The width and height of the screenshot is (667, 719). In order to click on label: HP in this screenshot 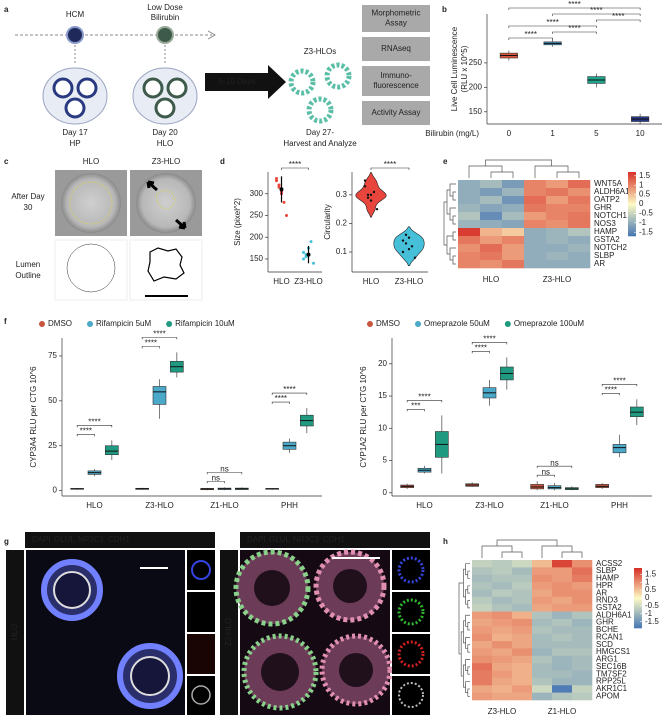, I will do `click(74, 143)`.